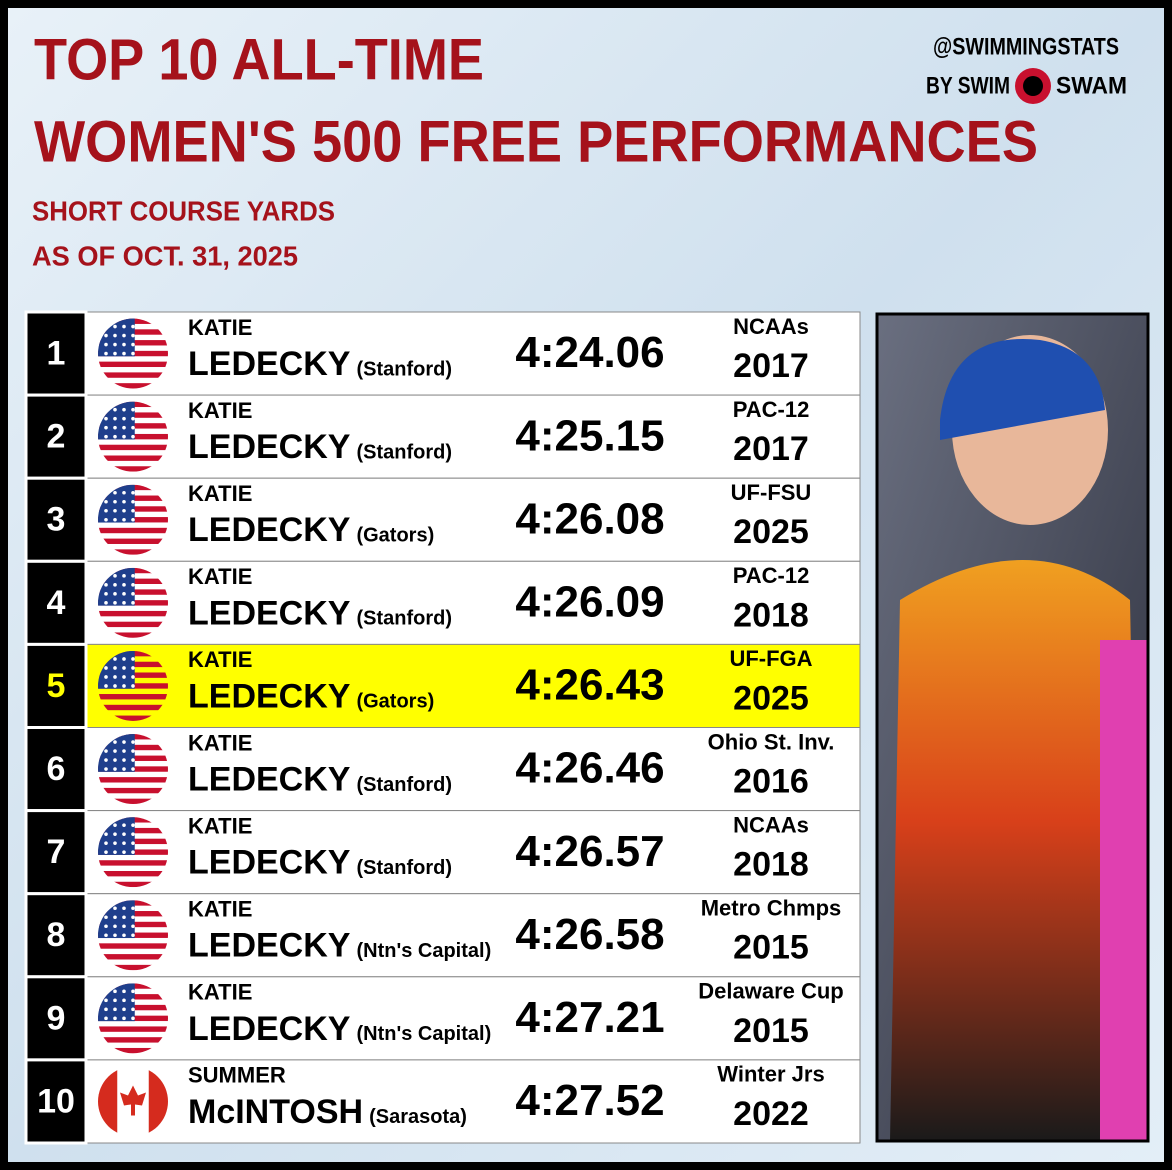 Image resolution: width=1172 pixels, height=1170 pixels. What do you see at coordinates (423, 1034) in the screenshot?
I see `team: (Ntn's Capital)` at bounding box center [423, 1034].